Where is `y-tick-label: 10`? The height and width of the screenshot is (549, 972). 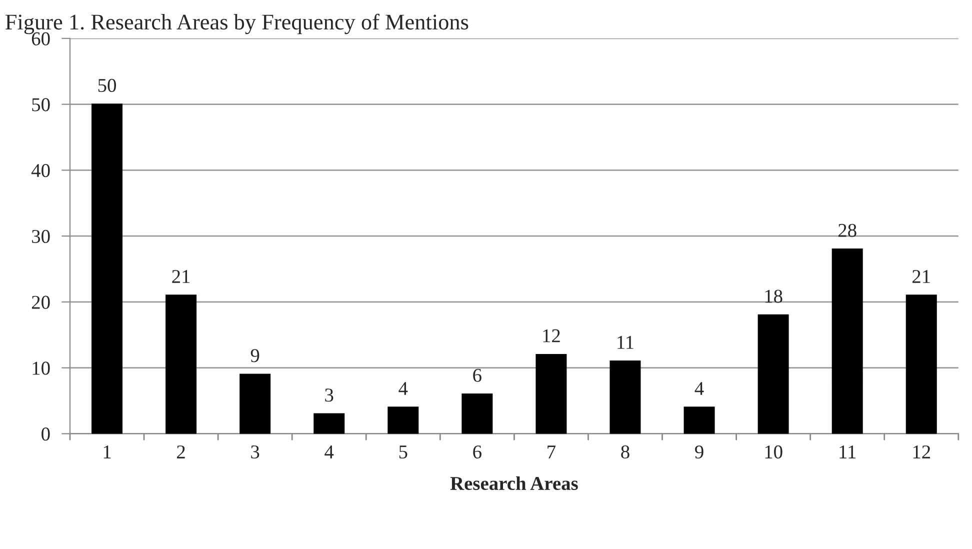
y-tick-label: 10 is located at coordinates (41, 368).